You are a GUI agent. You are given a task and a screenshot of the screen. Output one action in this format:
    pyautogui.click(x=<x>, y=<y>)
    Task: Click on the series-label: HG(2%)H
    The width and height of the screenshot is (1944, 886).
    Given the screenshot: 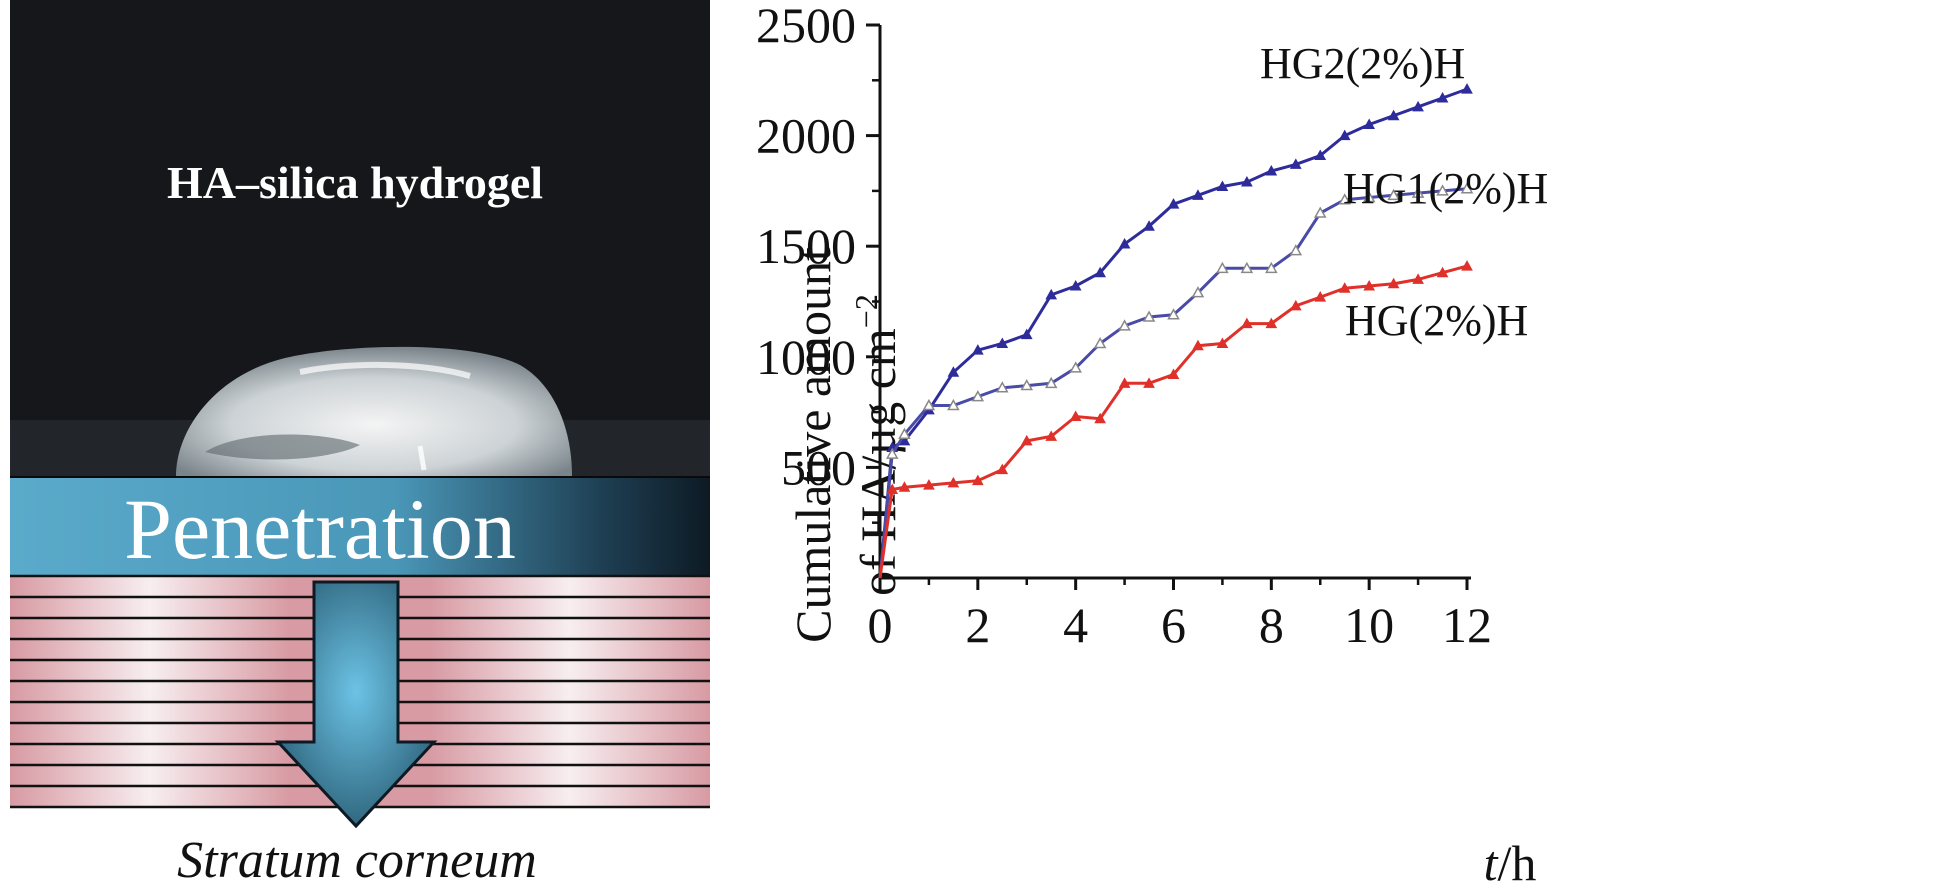 What is the action you would take?
    pyautogui.click(x=1436, y=320)
    